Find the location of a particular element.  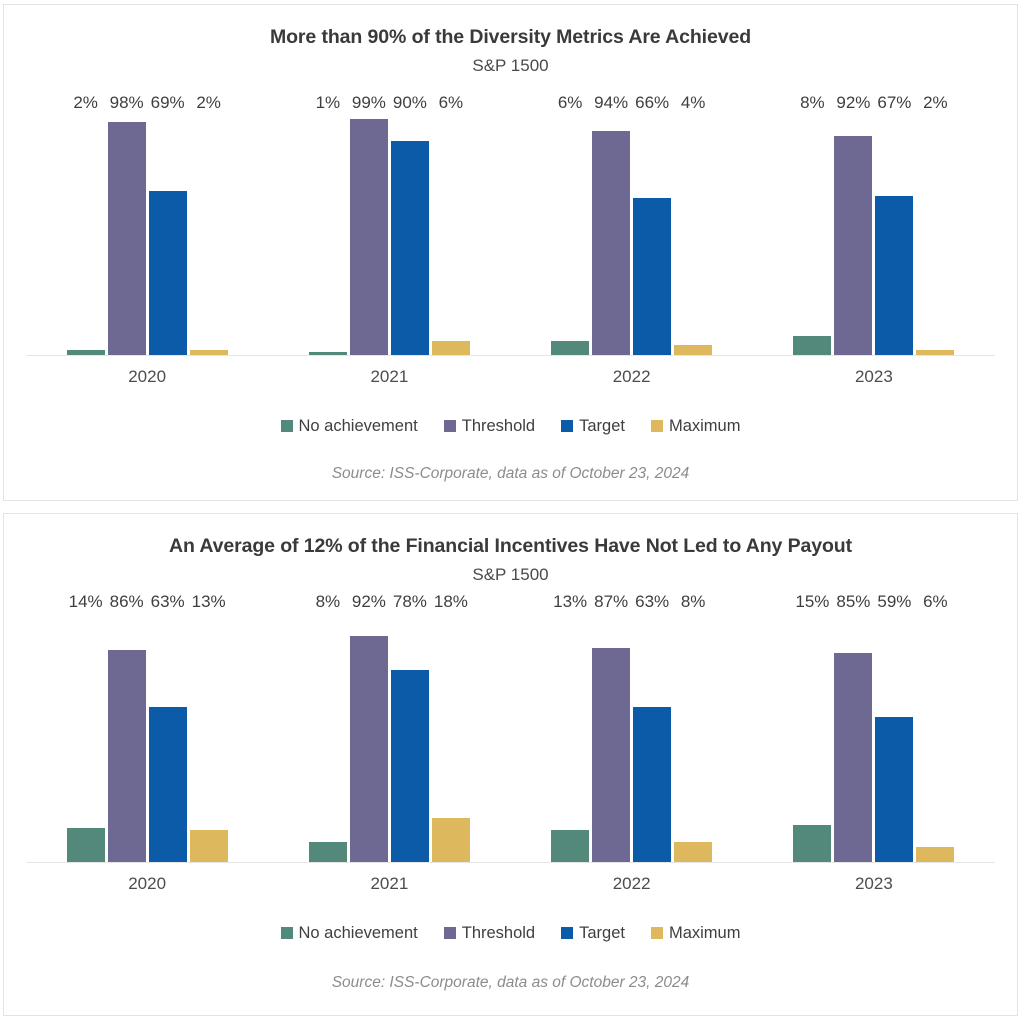

bar-value-label: 86% is located at coordinates (126, 601).